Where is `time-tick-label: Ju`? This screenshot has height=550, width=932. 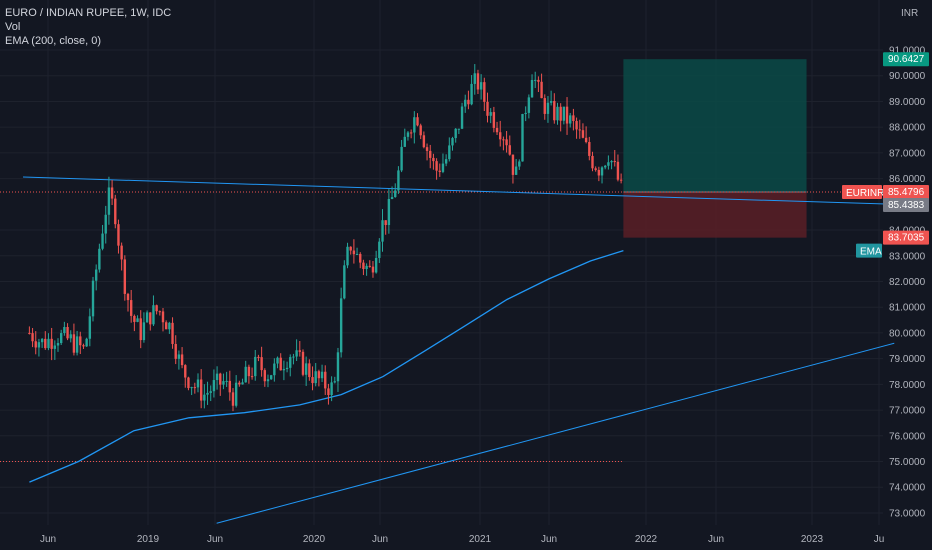
time-tick-label: Ju is located at coordinates (879, 539).